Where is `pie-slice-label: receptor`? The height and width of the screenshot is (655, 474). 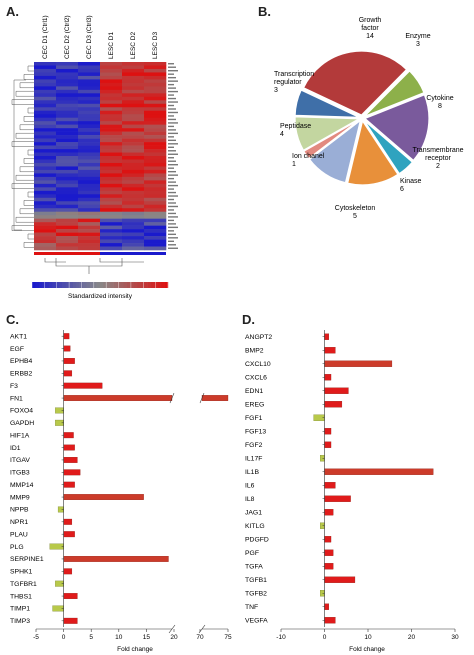
pie-slice-label: receptor is located at coordinates (438, 158).